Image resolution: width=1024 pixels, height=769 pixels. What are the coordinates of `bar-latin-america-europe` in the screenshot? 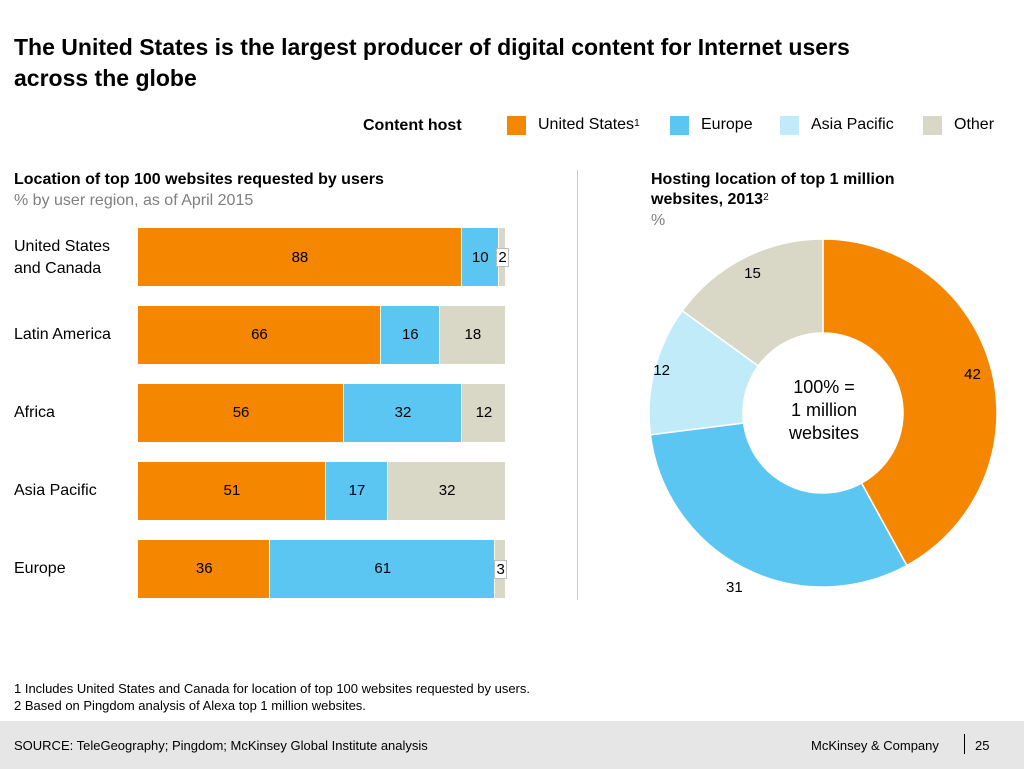 It's located at (410, 335).